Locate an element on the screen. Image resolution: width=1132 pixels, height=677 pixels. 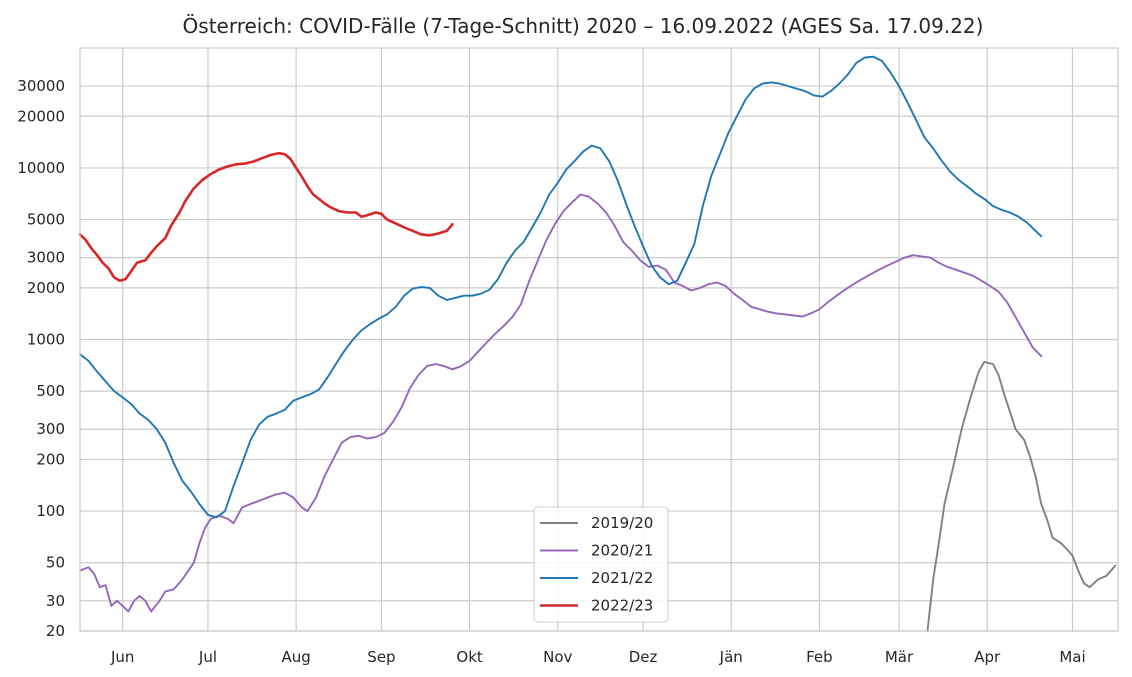
x-tick-labels: Jun Jul Aug Sep Okt Nov Dez Jän Feb Mär Apr Mai is located at coordinates (598, 657).